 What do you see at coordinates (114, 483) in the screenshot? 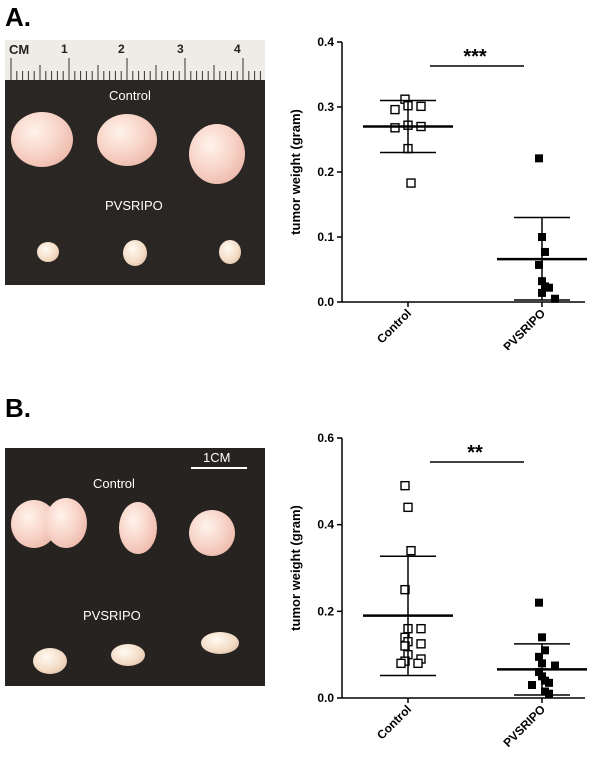
I see `photo-b-control-label: Control` at bounding box center [114, 483].